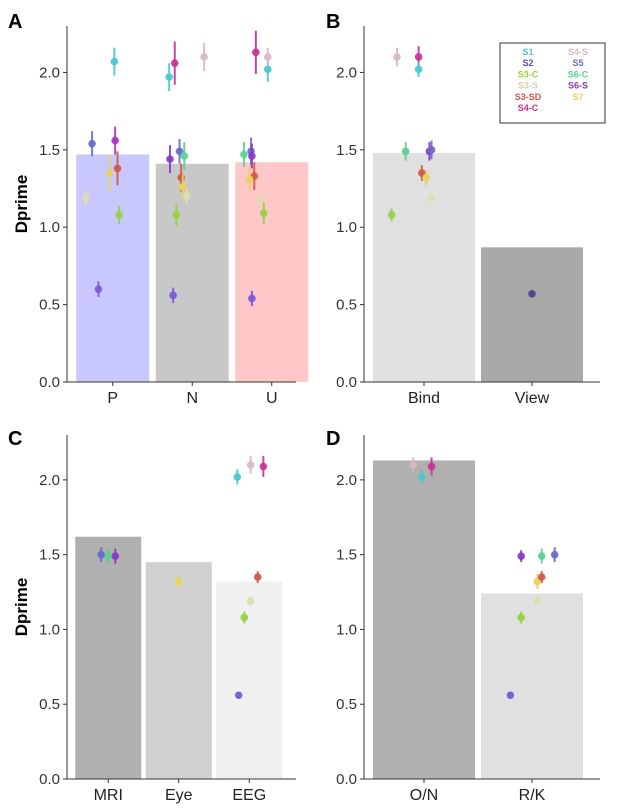 This screenshot has height=812, width=624. What do you see at coordinates (49, 555) in the screenshot?
I see `y-tick-label: 1.5` at bounding box center [49, 555].